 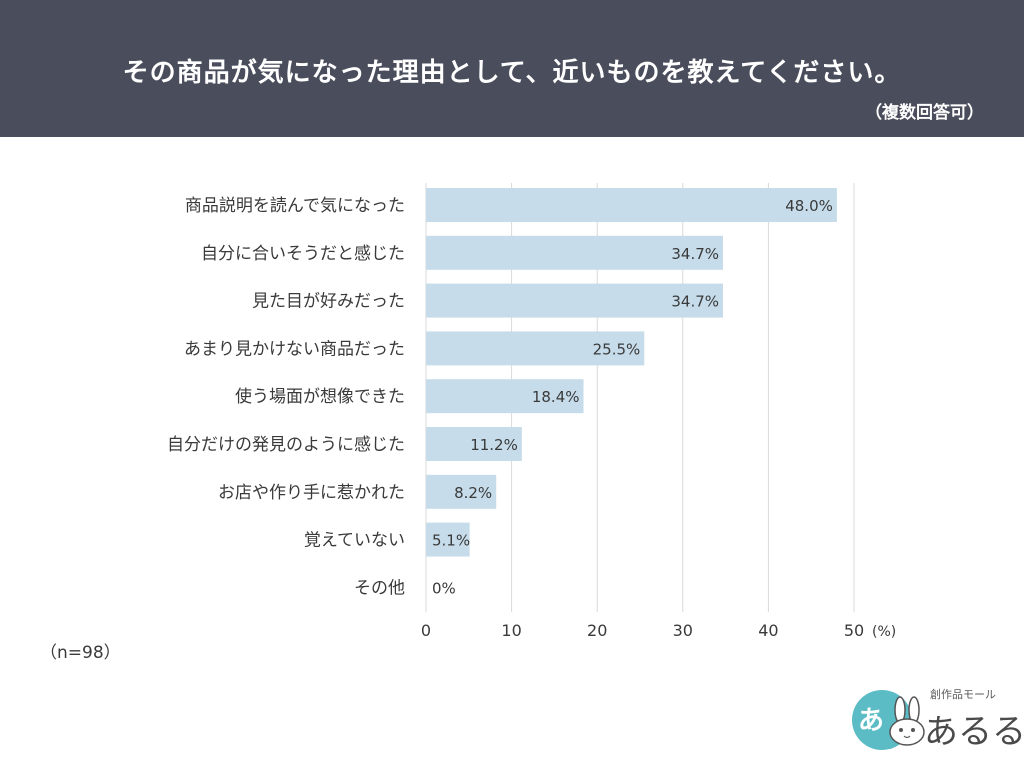 I want to click on x-tick-label: 0, so click(x=426, y=630).